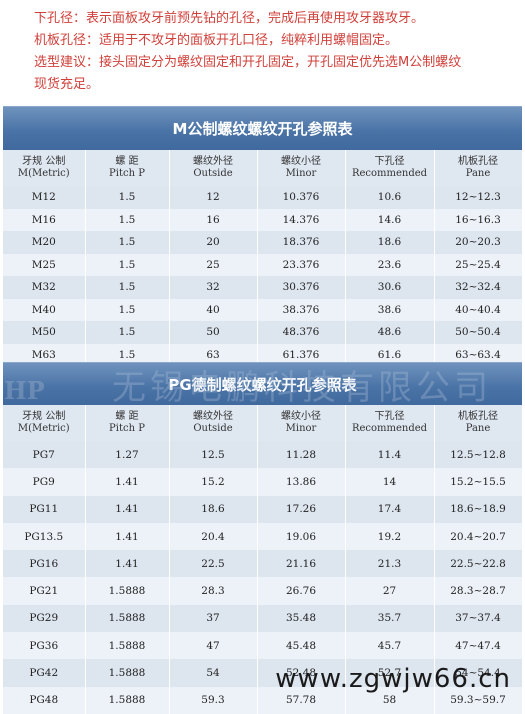  I want to click on cell-pane: 15.2~15.5, so click(478, 482).